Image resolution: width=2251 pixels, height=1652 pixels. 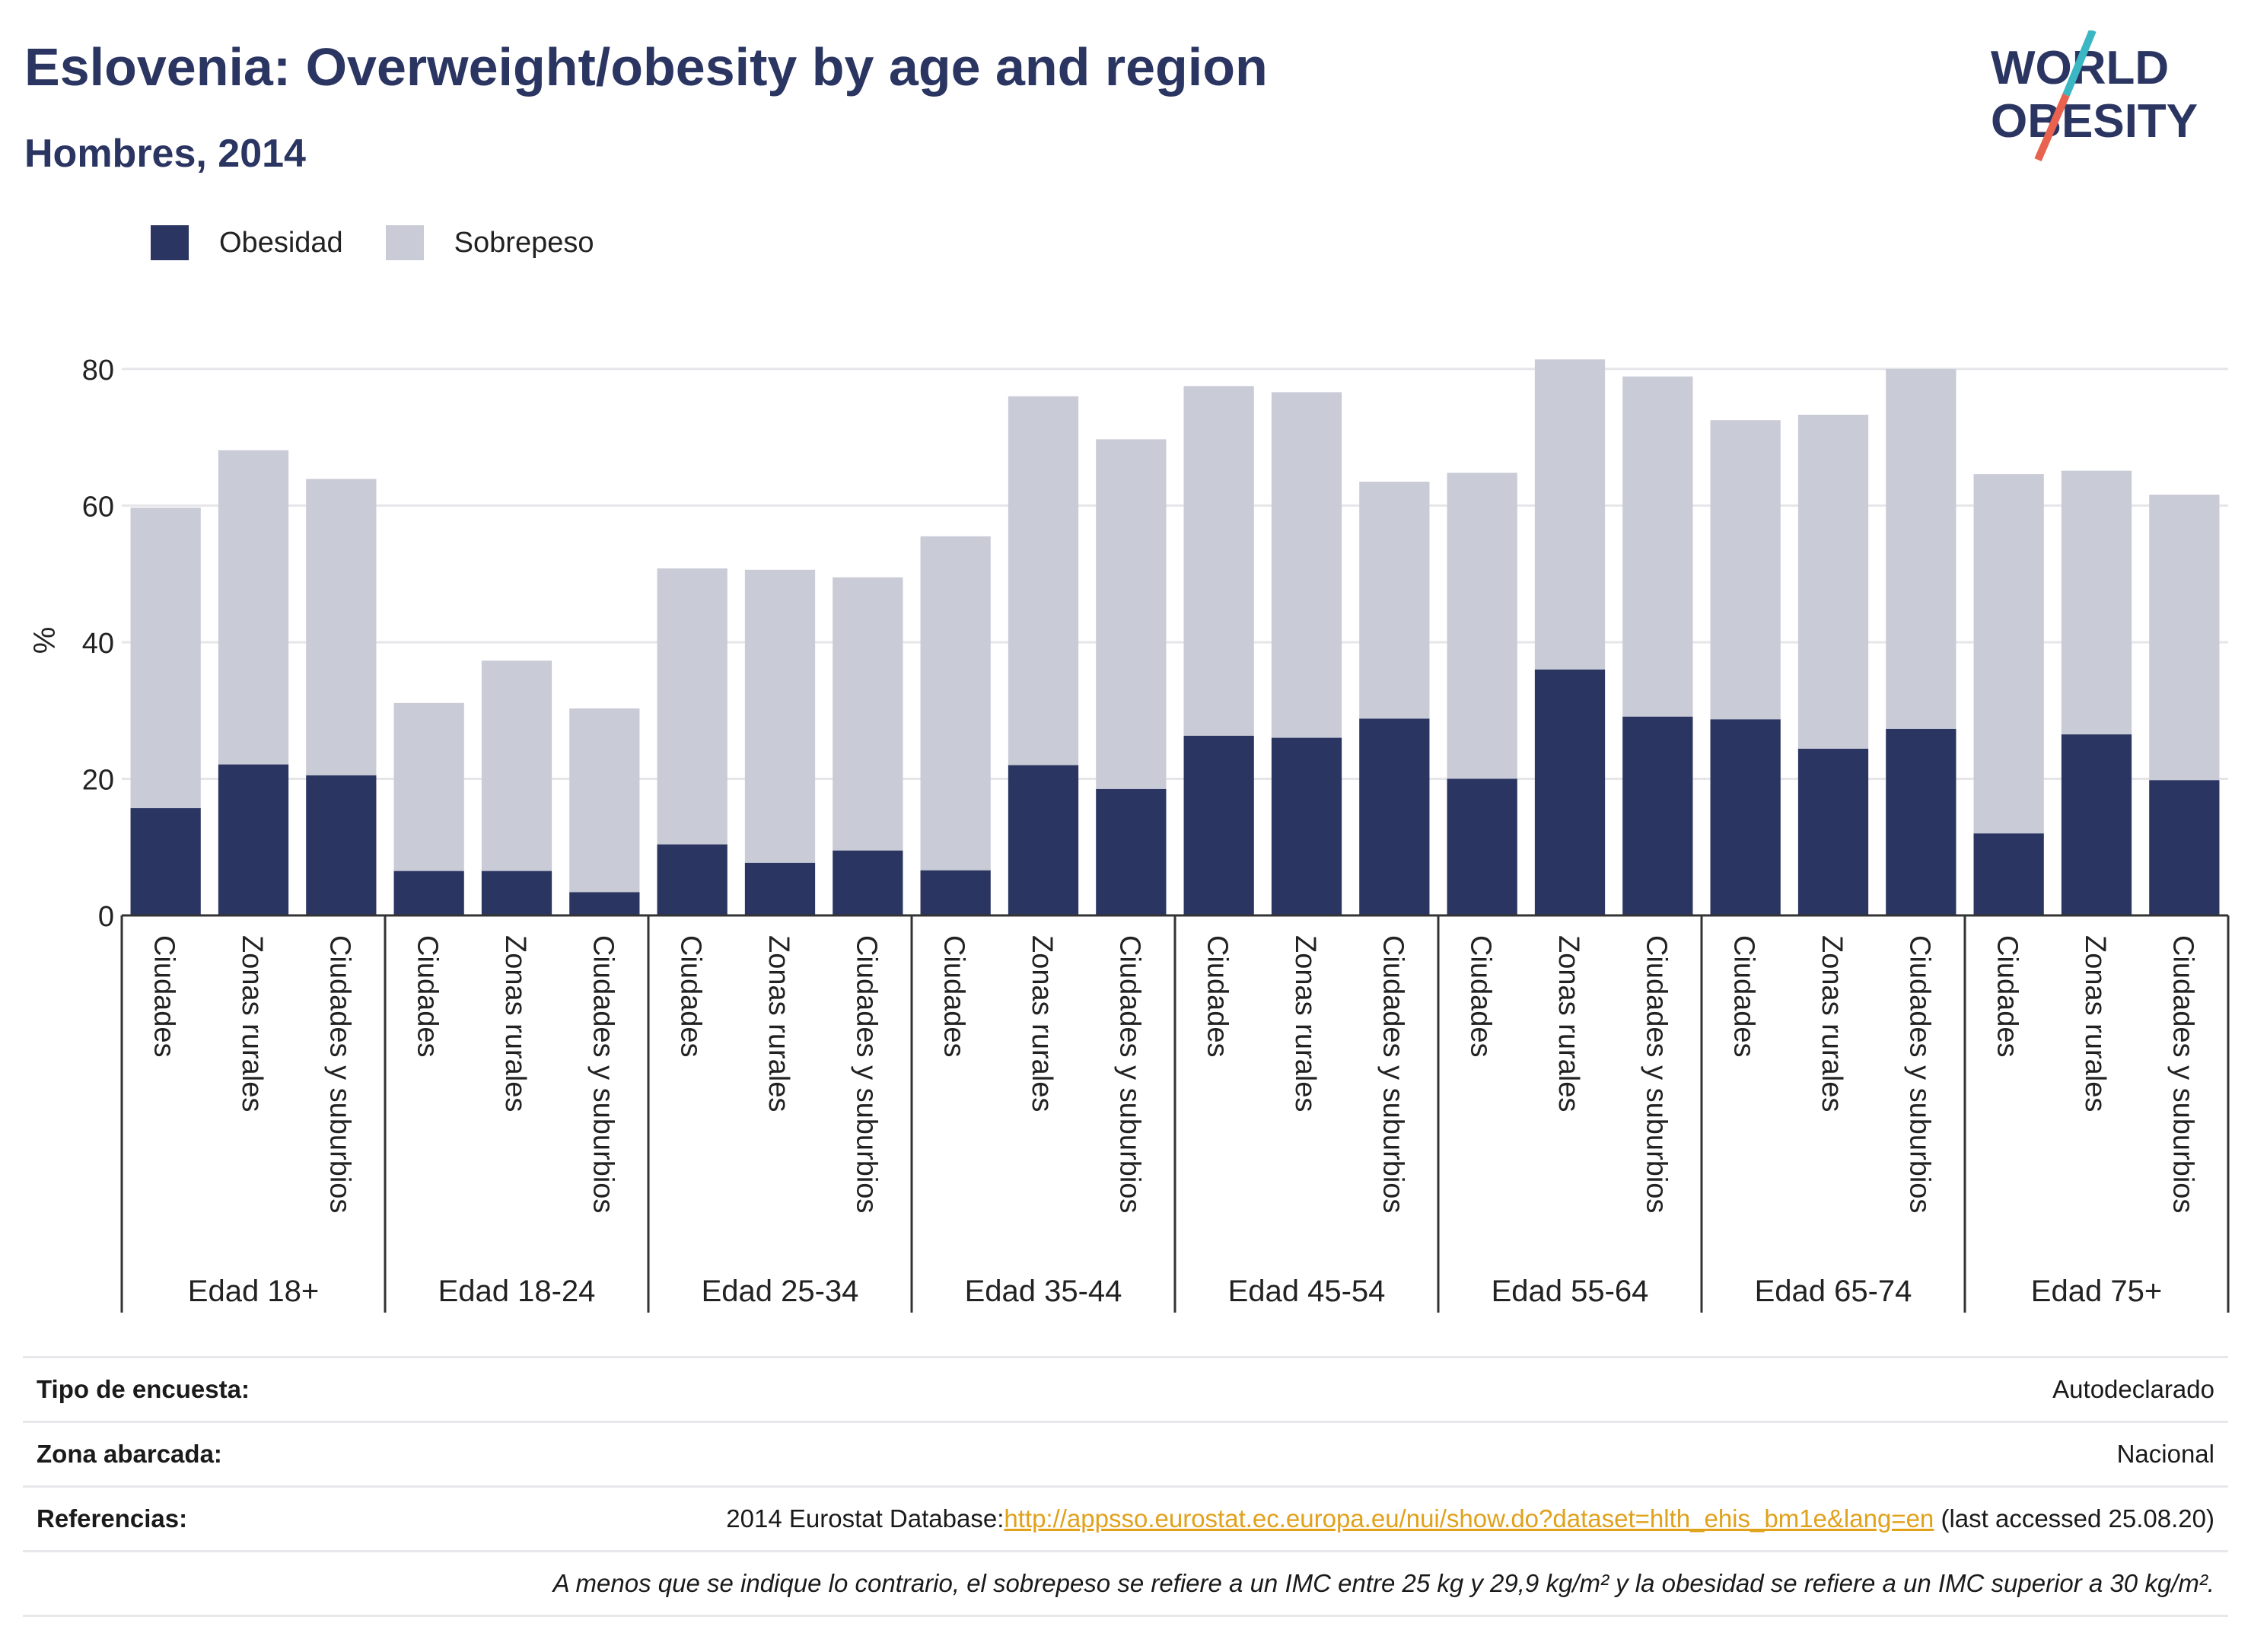 What do you see at coordinates (98, 507) in the screenshot?
I see `y-tick-label: 60` at bounding box center [98, 507].